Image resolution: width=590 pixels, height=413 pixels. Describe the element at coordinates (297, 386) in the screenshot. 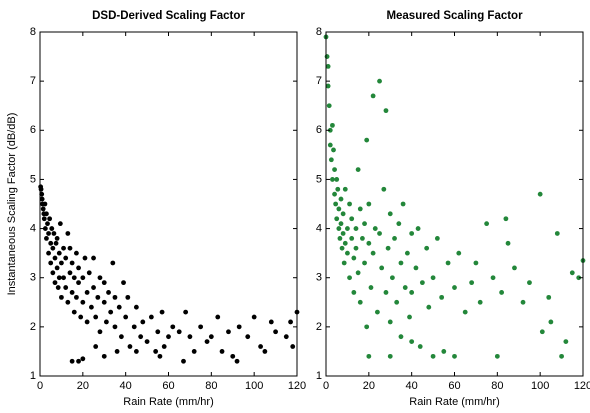

I see `x-tick-label: 120` at that location.